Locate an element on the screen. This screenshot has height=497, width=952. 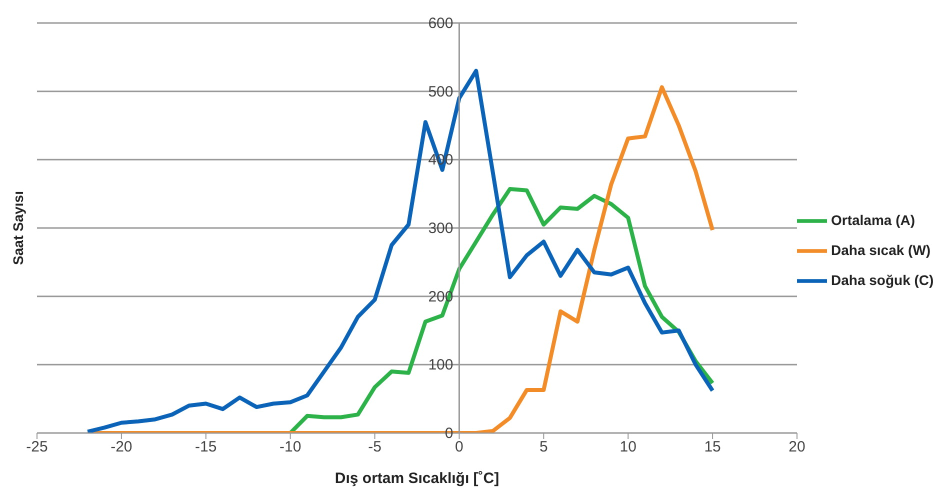
y-axis-title: Saat Sayısı is located at coordinates (18, 228).